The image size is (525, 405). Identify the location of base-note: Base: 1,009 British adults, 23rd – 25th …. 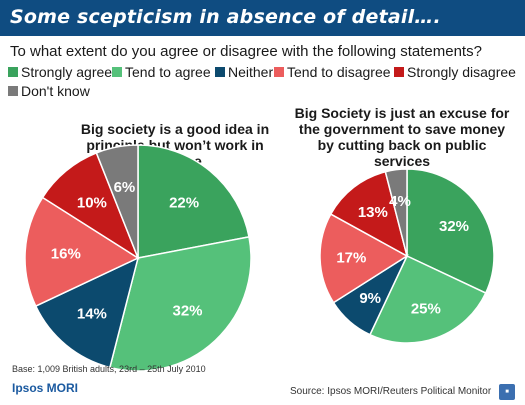
(109, 369).